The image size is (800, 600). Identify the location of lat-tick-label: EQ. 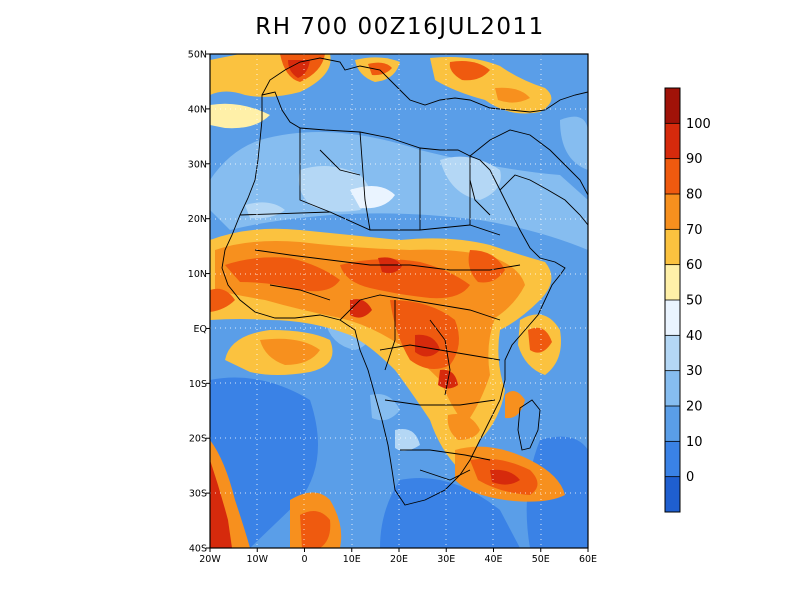
(200, 329).